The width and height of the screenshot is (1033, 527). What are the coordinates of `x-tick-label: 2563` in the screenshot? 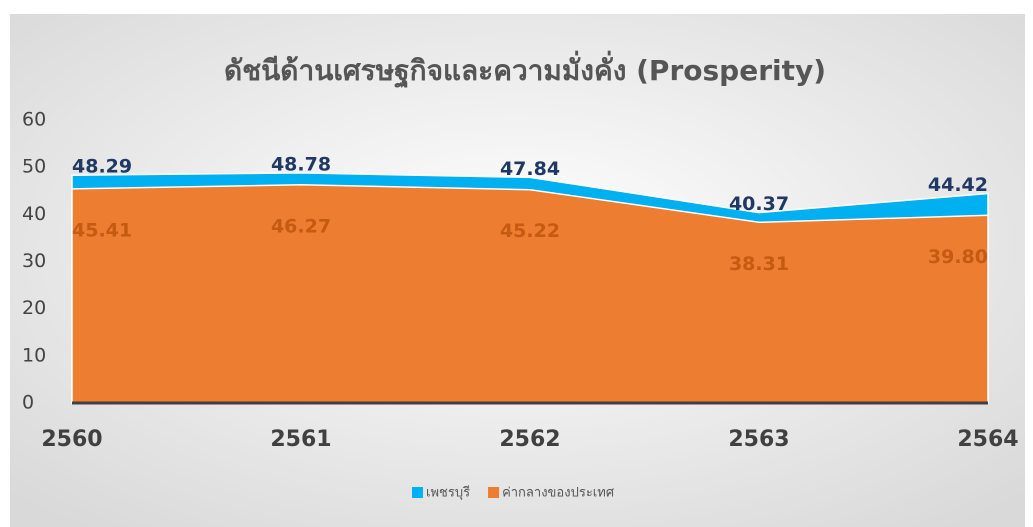 It's located at (758, 439).